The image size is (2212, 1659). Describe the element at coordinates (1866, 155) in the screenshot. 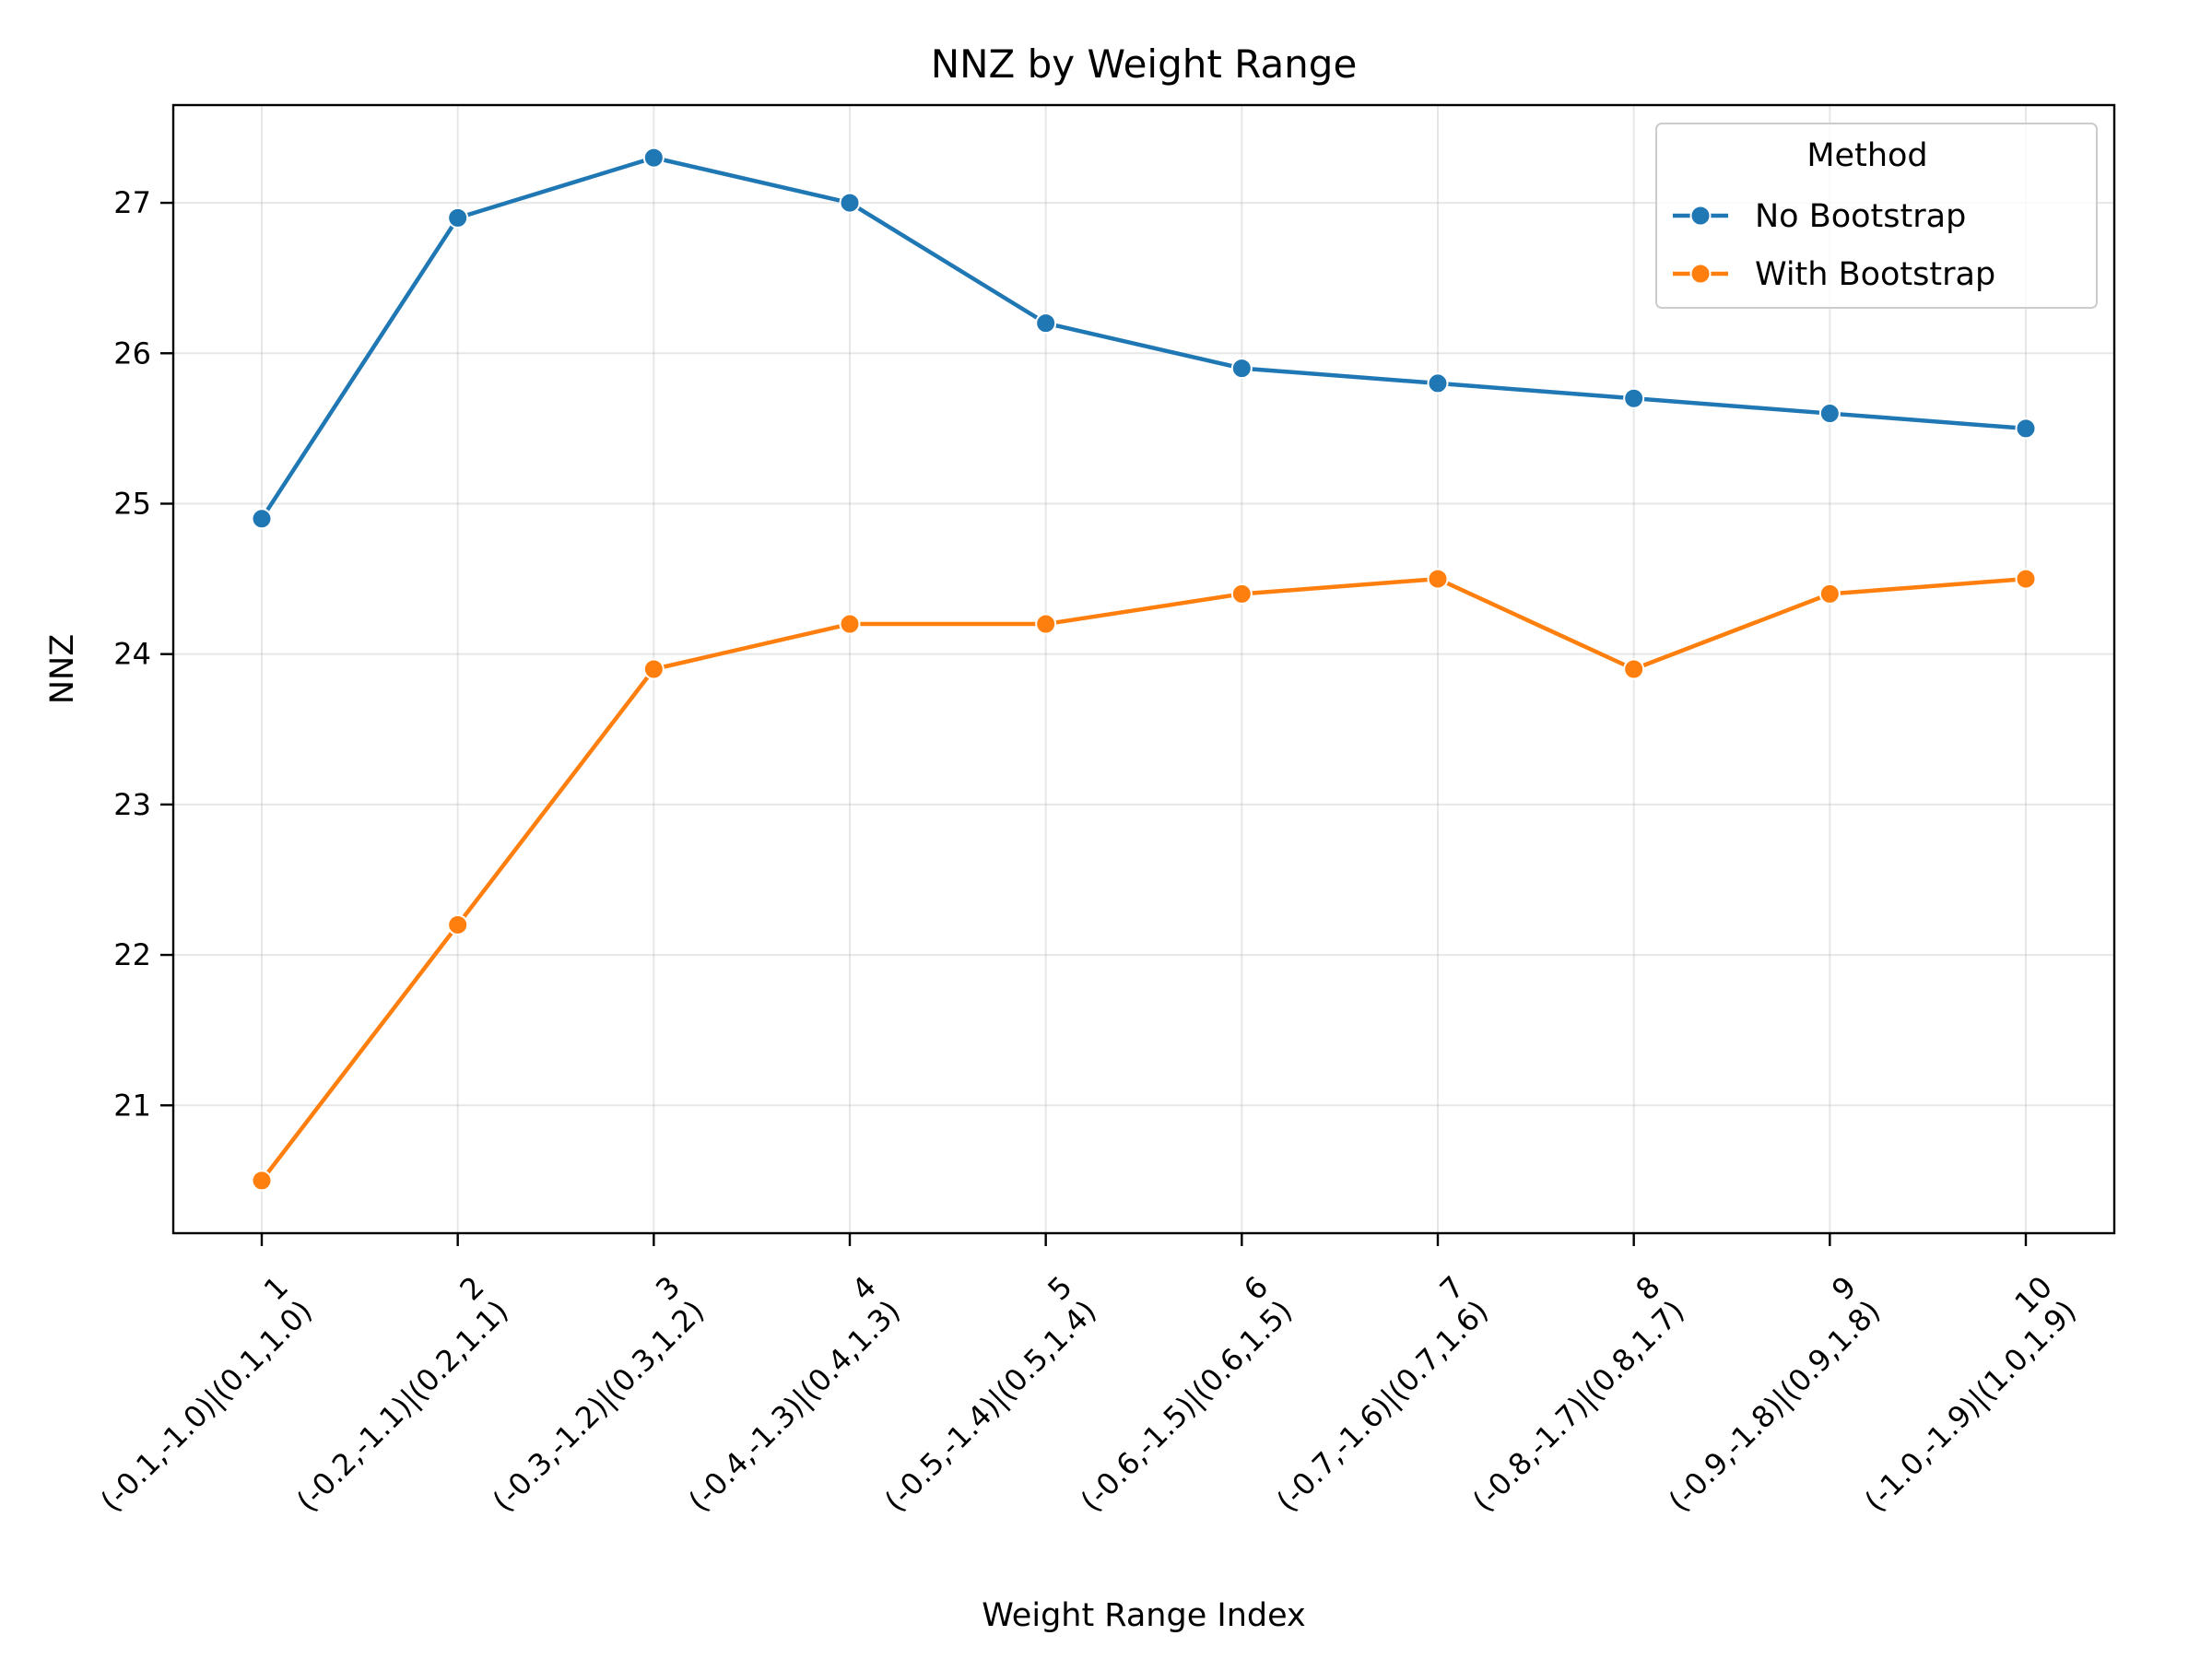

I see `legend-title: Method` at that location.